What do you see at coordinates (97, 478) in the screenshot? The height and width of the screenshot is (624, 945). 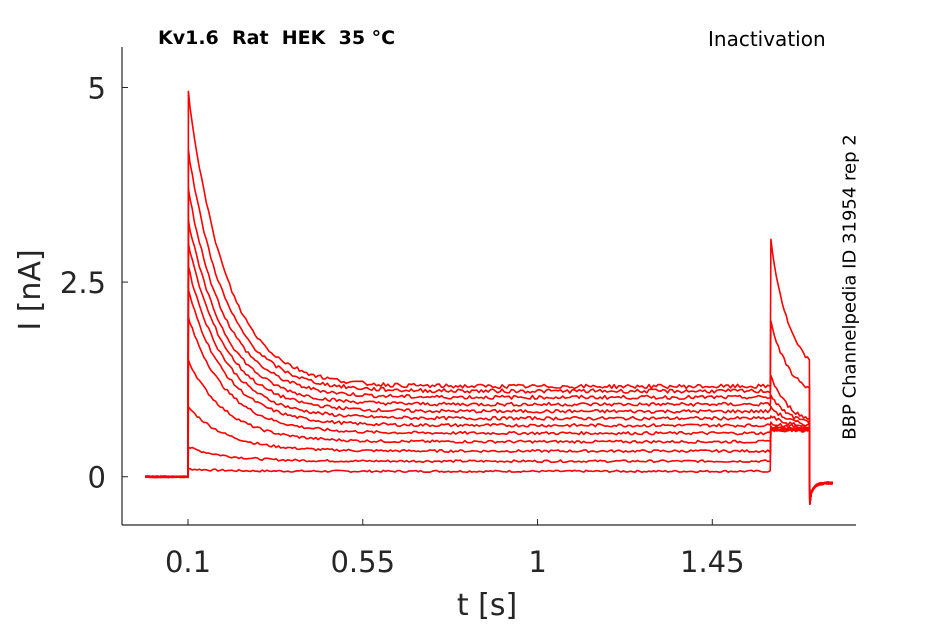 I see `y-tick-label: 0` at bounding box center [97, 478].